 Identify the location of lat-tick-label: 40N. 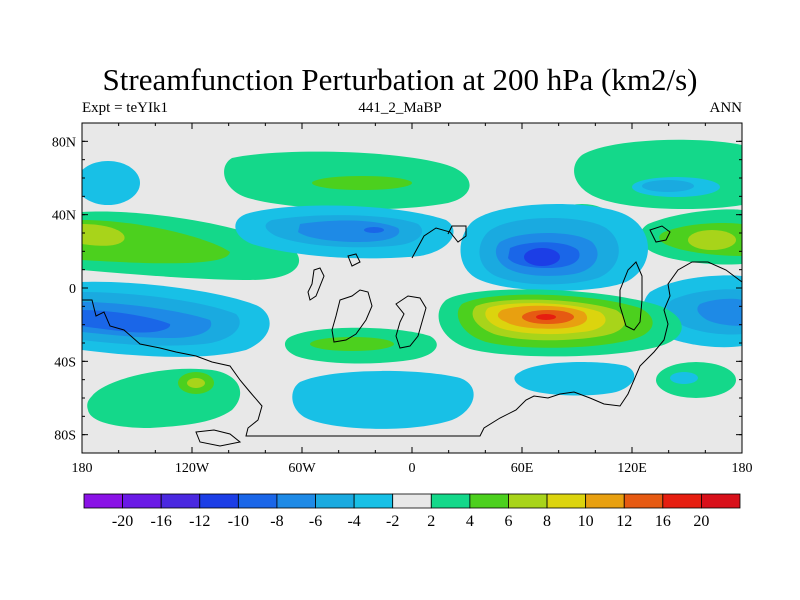
(64, 216).